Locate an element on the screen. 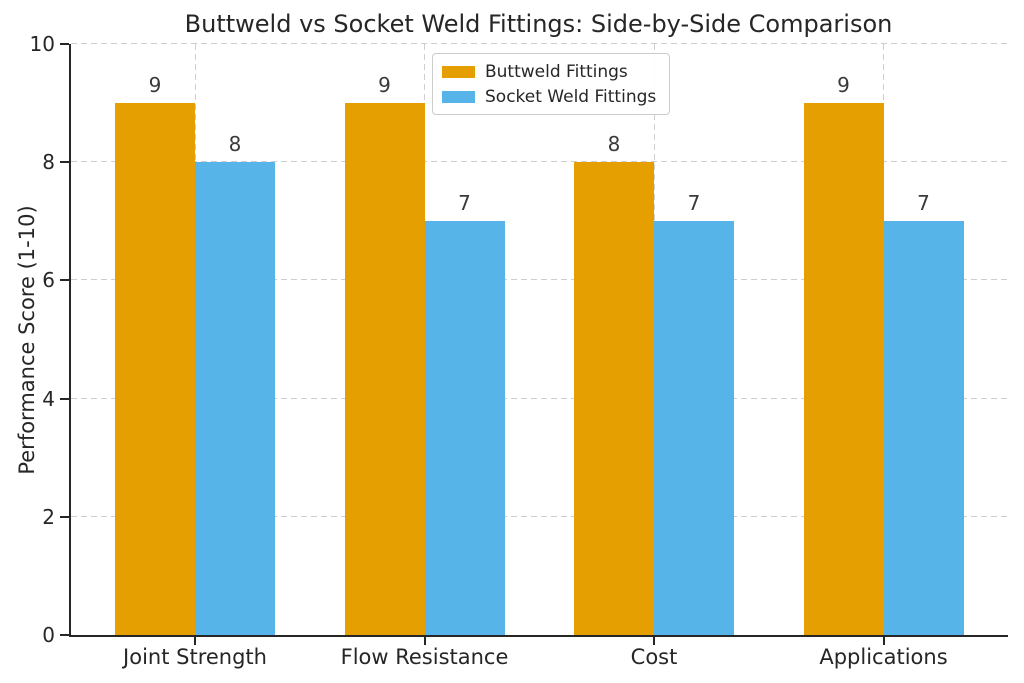  legend-item: Buttweld Fittings is located at coordinates (549, 71).